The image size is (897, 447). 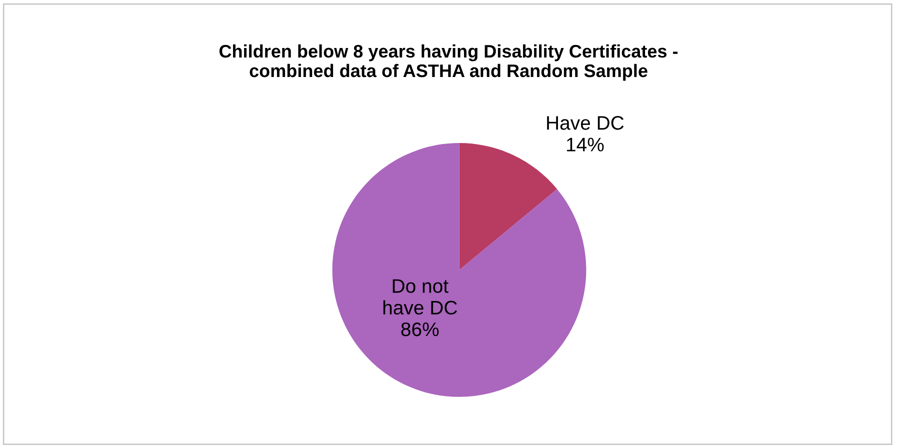 I want to click on slice-label: Have DC, so click(x=585, y=123).